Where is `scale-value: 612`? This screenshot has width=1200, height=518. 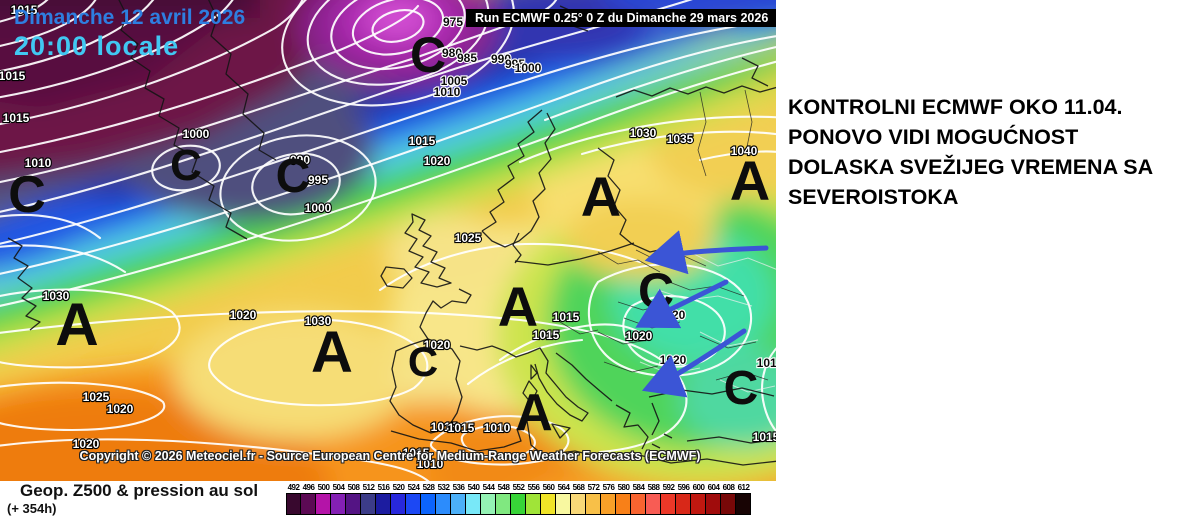 scale-value: 612 is located at coordinates (743, 487).